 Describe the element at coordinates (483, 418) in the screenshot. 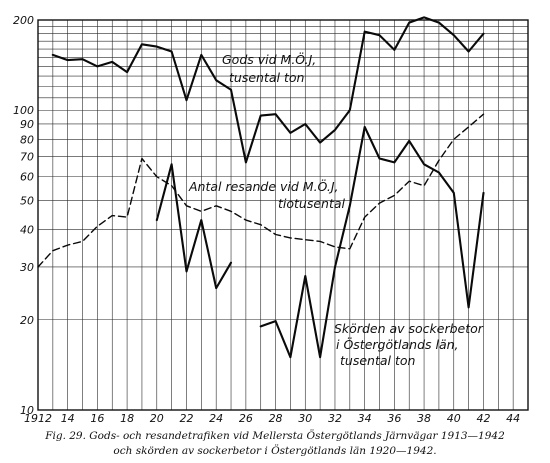

I see `x-tick-label: 42` at that location.